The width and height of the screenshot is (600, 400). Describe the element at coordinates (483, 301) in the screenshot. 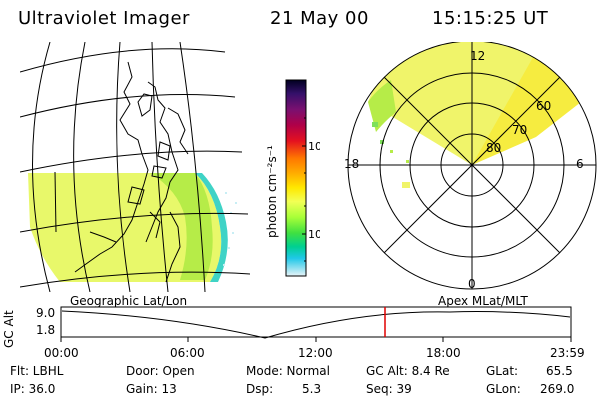

I see `apex-mlat-mlt-title: Apex MLat/MLT` at that location.